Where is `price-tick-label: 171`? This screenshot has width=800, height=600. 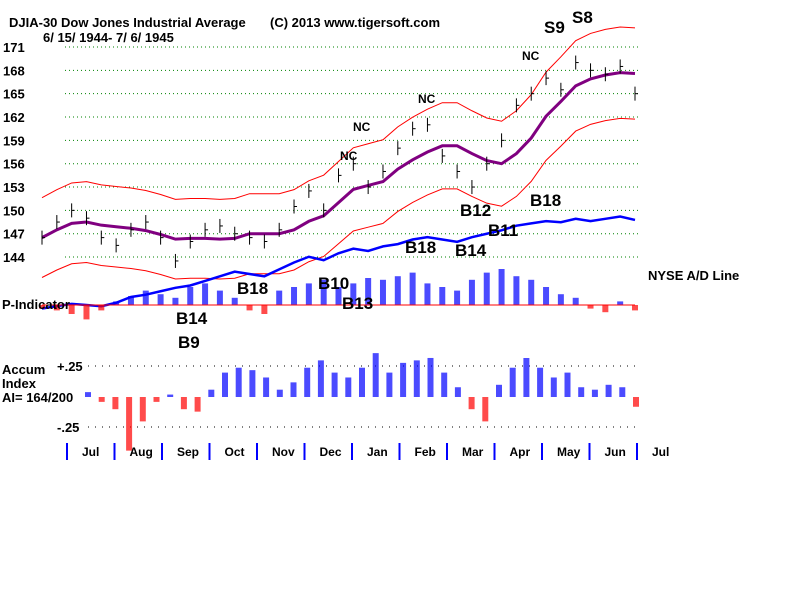 price-tick-label: 171 is located at coordinates (14, 47).